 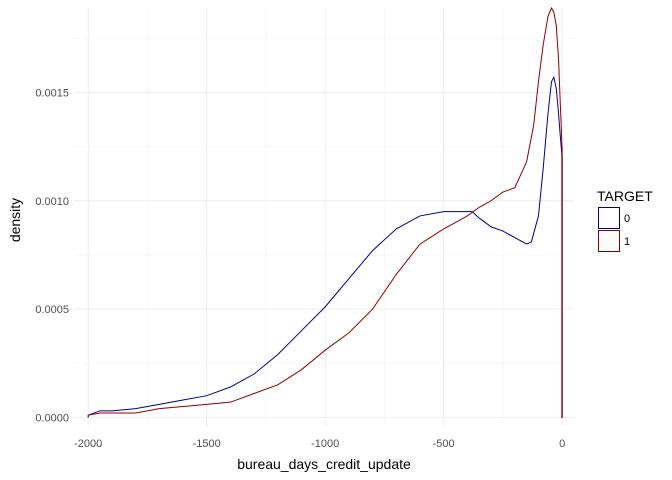 I want to click on legend: TARGET 0 1, so click(x=625, y=220).